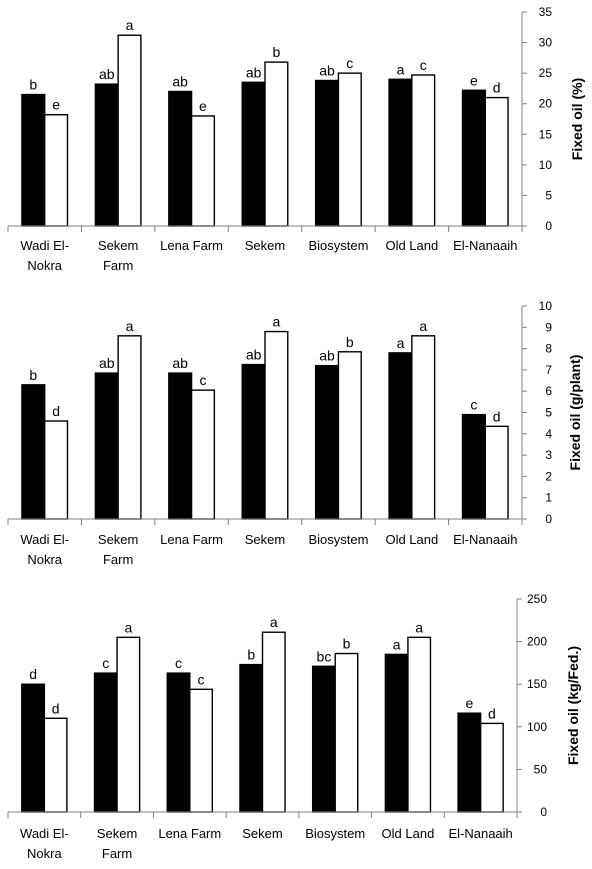  I want to click on category-label: Old Land, so click(411, 539).